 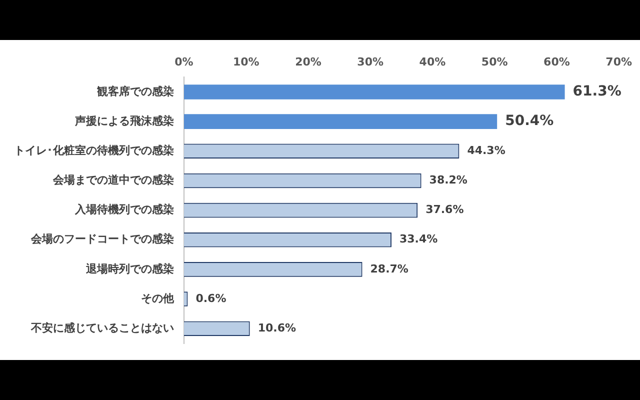 What do you see at coordinates (418, 239) in the screenshot?
I see `data-label: 33.4%` at bounding box center [418, 239].